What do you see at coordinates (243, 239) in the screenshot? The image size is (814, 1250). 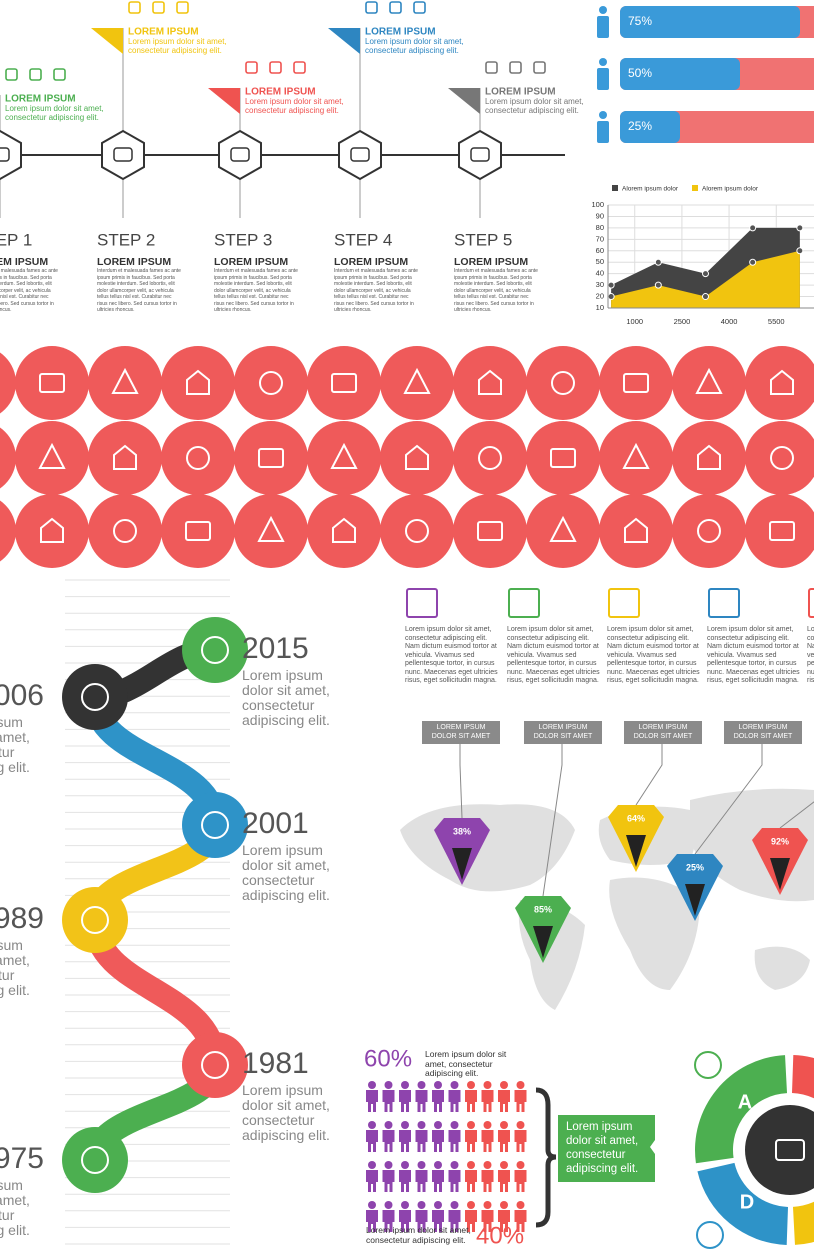 I see `step-label: STEP 3` at bounding box center [243, 239].